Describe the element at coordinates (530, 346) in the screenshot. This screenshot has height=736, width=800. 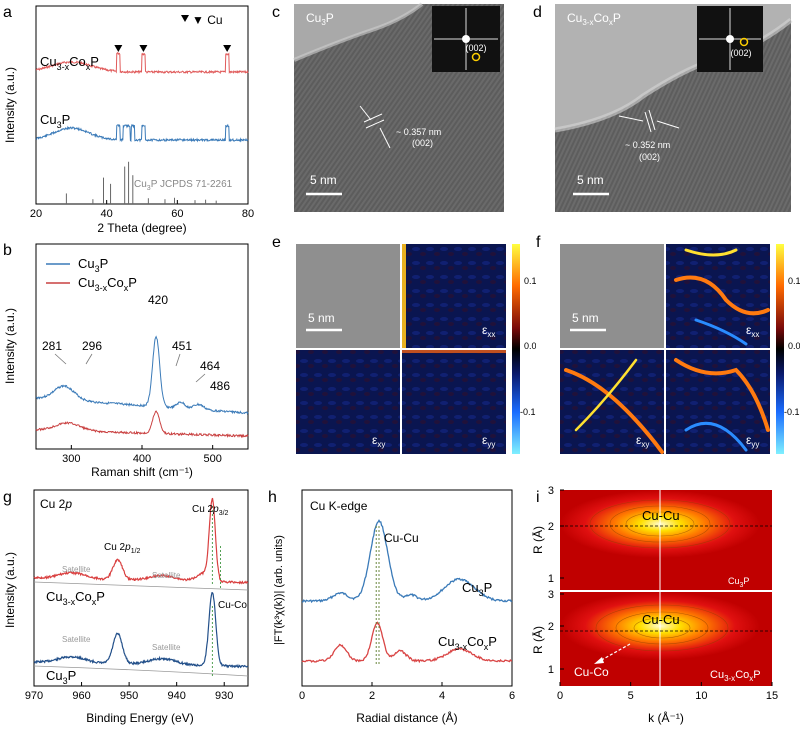
I see `cbar-tick: 0.0` at that location.